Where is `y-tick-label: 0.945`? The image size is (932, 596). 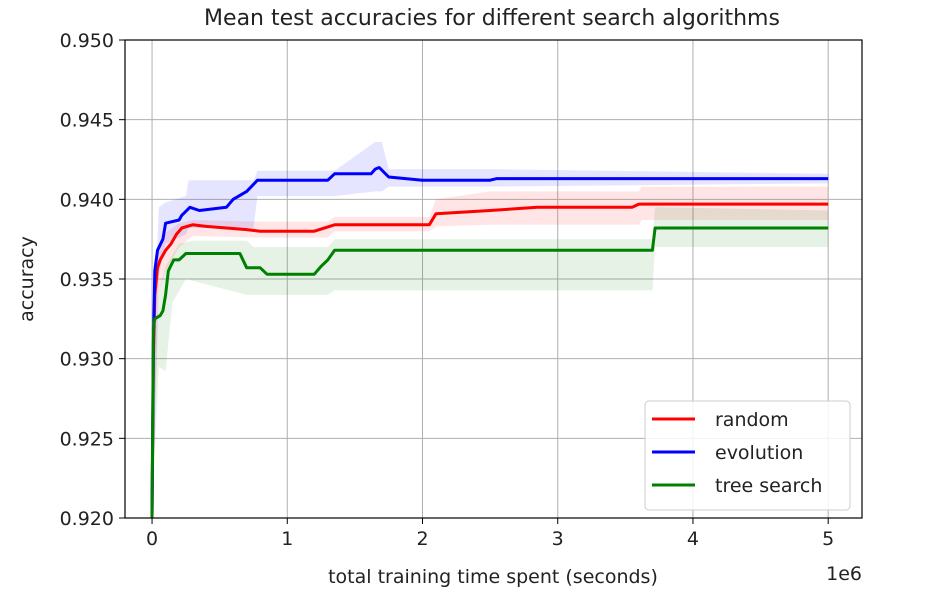
y-tick-label: 0.945 is located at coordinates (87, 121).